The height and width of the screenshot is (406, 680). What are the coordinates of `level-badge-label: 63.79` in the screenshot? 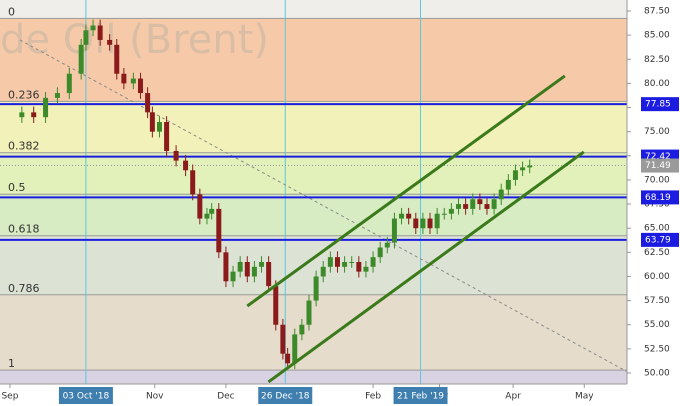 It's located at (658, 240).